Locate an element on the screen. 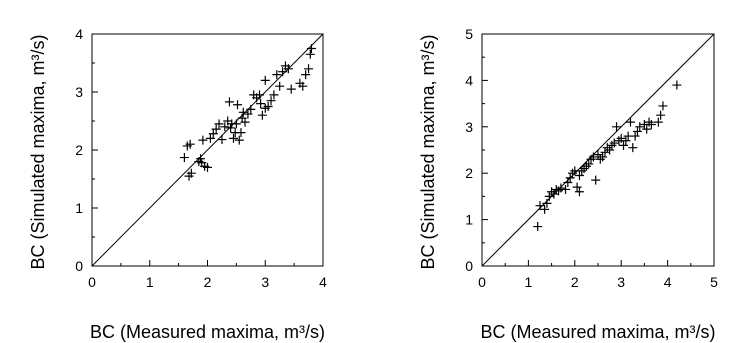  y-tick-label: 3 is located at coordinates (79, 92).